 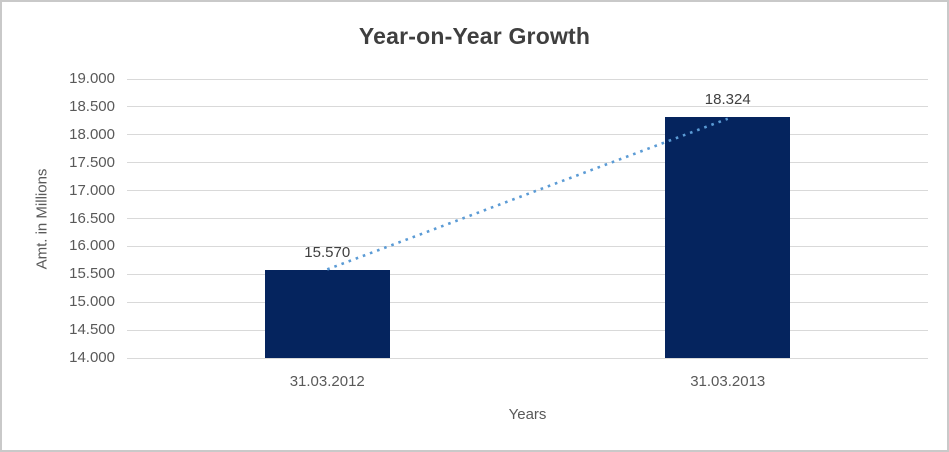 What do you see at coordinates (92, 106) in the screenshot?
I see `y-tick-label: 18.500` at bounding box center [92, 106].